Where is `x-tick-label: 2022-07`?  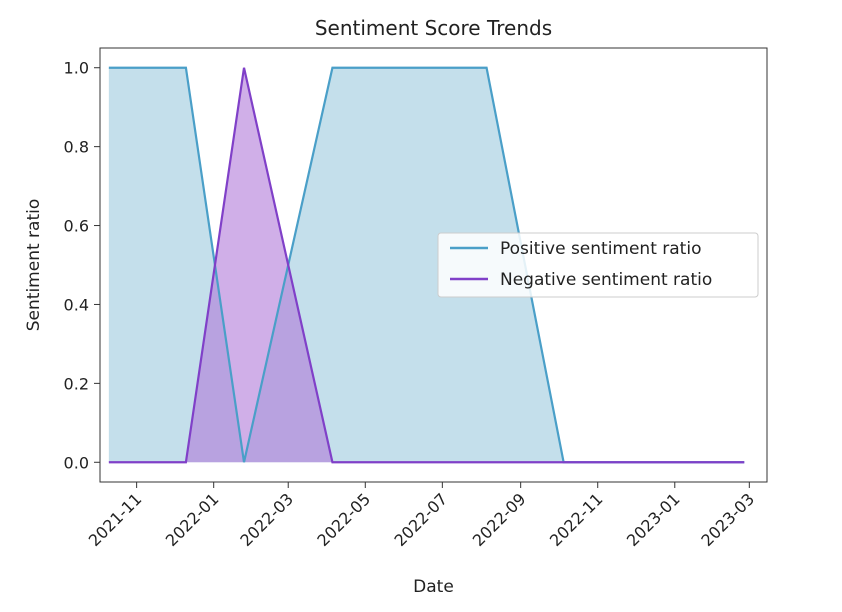 x-tick-label: 2022-07 is located at coordinates (420, 519).